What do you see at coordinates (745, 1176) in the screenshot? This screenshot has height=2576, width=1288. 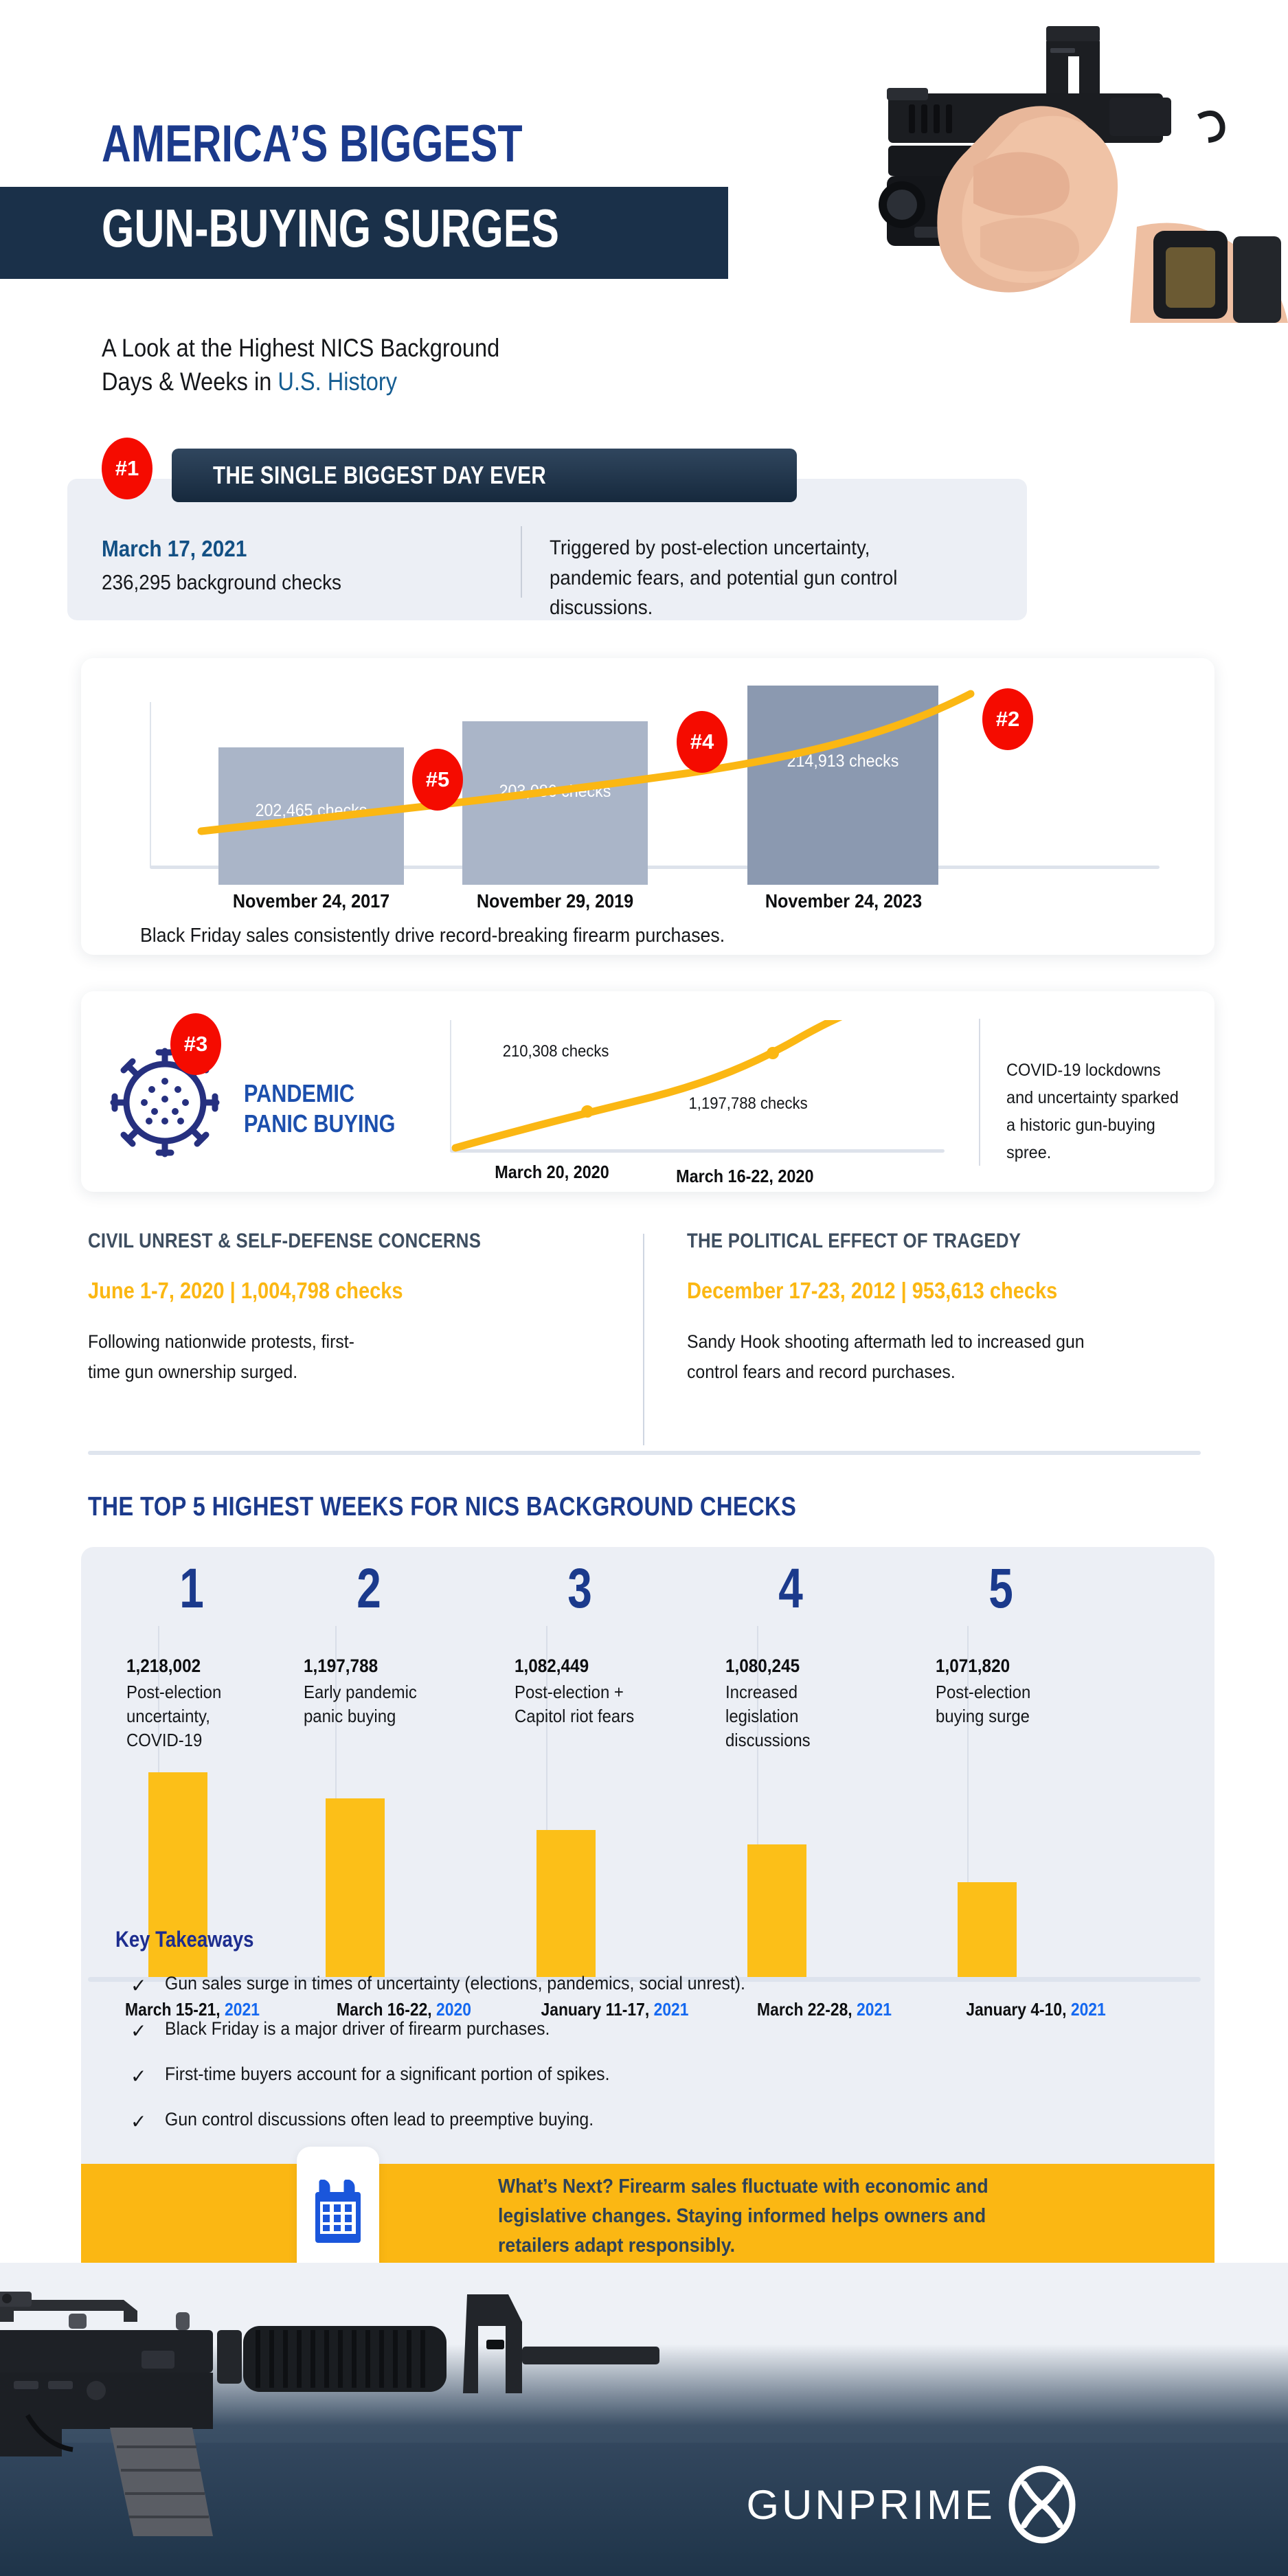 I see `pandemic-x-label-2: March 16-22, 2020` at bounding box center [745, 1176].